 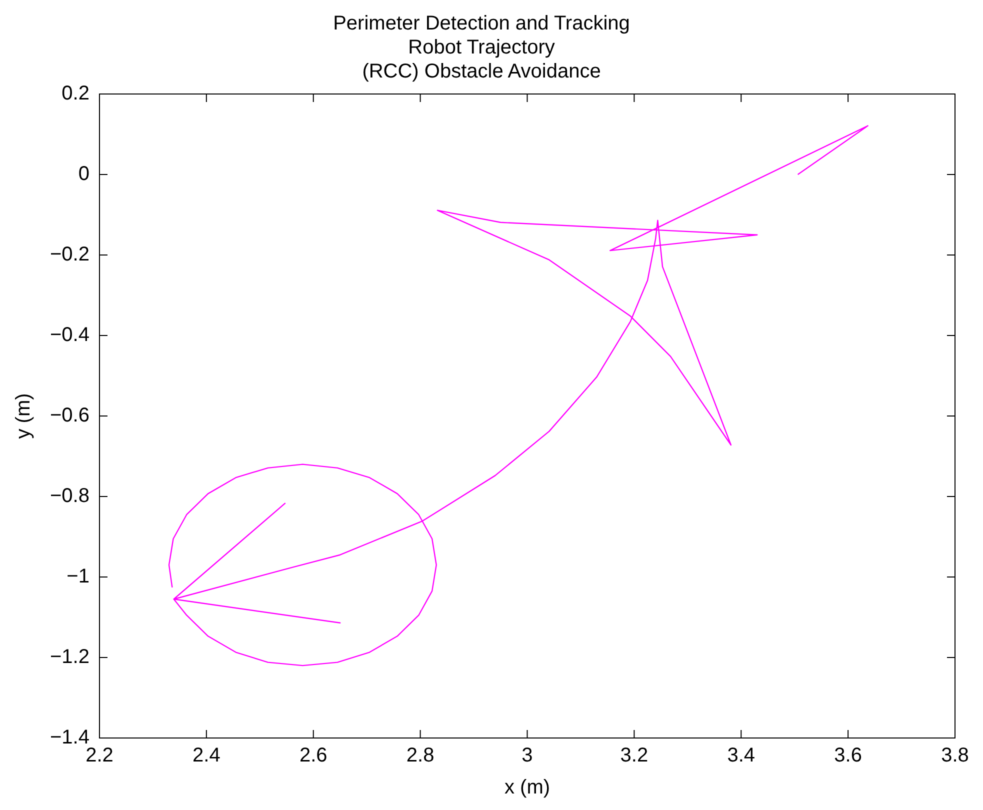 I want to click on x-tick-label: 2.6, so click(x=313, y=755).